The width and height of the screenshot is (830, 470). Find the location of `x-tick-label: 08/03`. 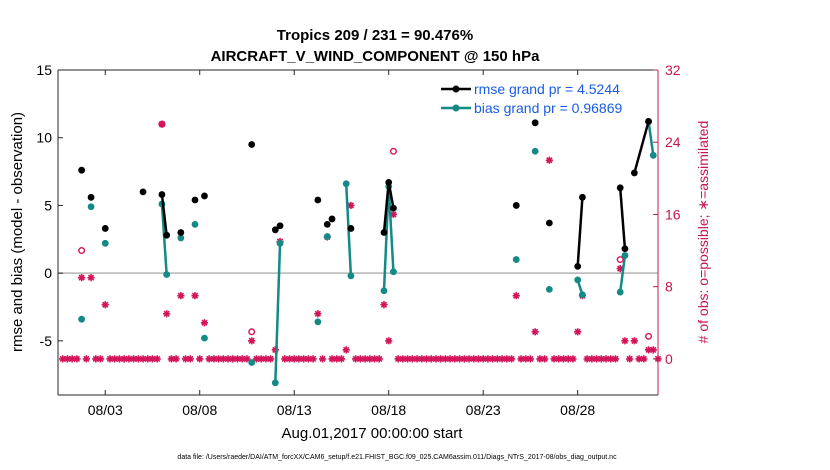

x-tick-label: 08/03 is located at coordinates (105, 410).